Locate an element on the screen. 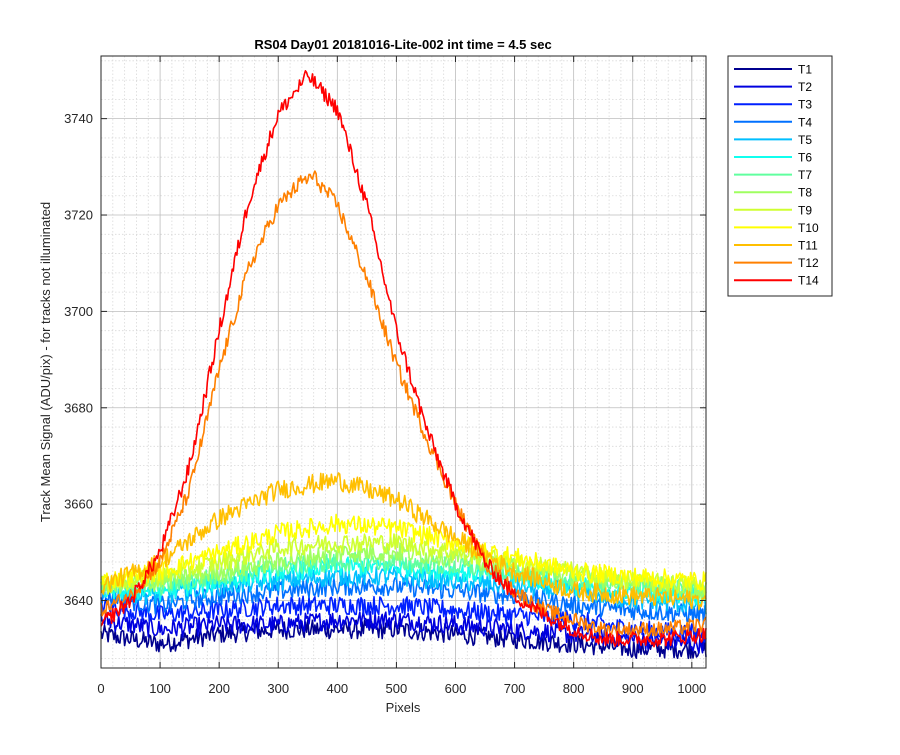 Image resolution: width=900 pixels, height=755 pixels. y-tick-label: 3640 is located at coordinates (78, 600).